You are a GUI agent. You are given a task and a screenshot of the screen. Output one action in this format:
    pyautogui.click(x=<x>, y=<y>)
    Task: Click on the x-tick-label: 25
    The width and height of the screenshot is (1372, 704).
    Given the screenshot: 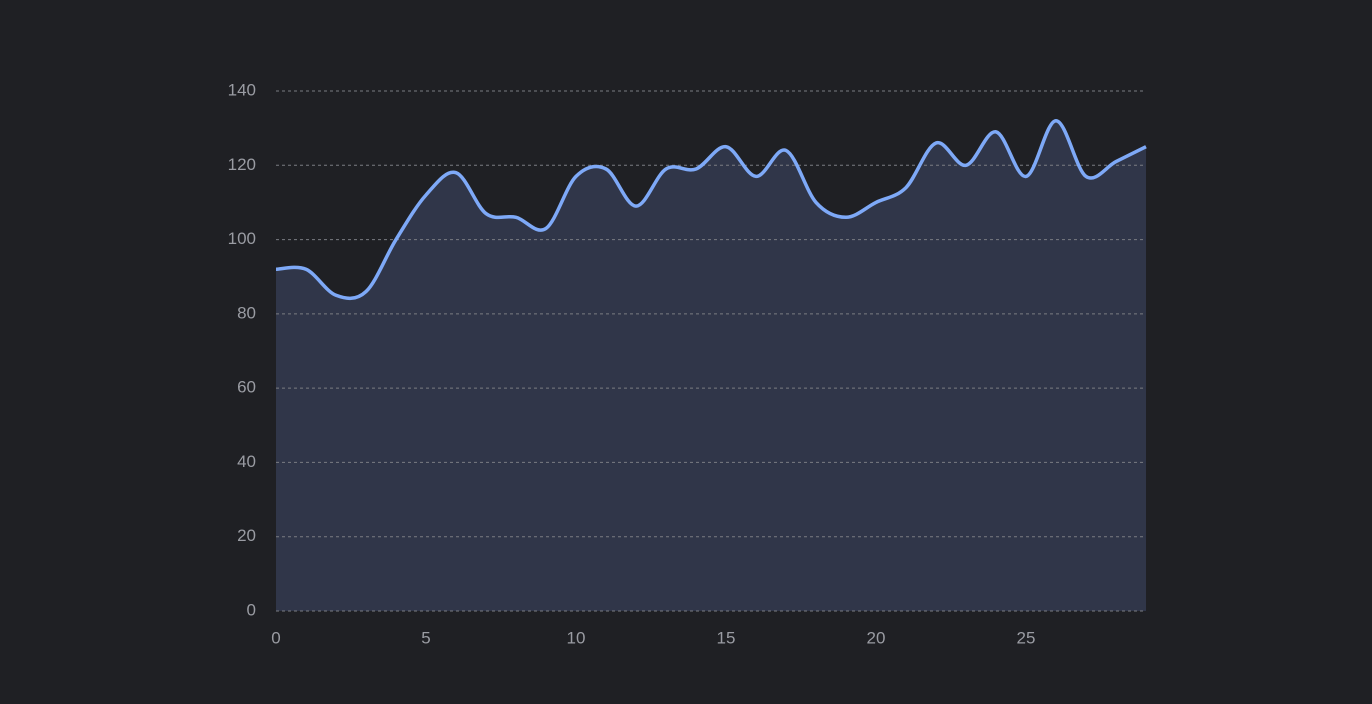 What is the action you would take?
    pyautogui.click(x=1026, y=637)
    